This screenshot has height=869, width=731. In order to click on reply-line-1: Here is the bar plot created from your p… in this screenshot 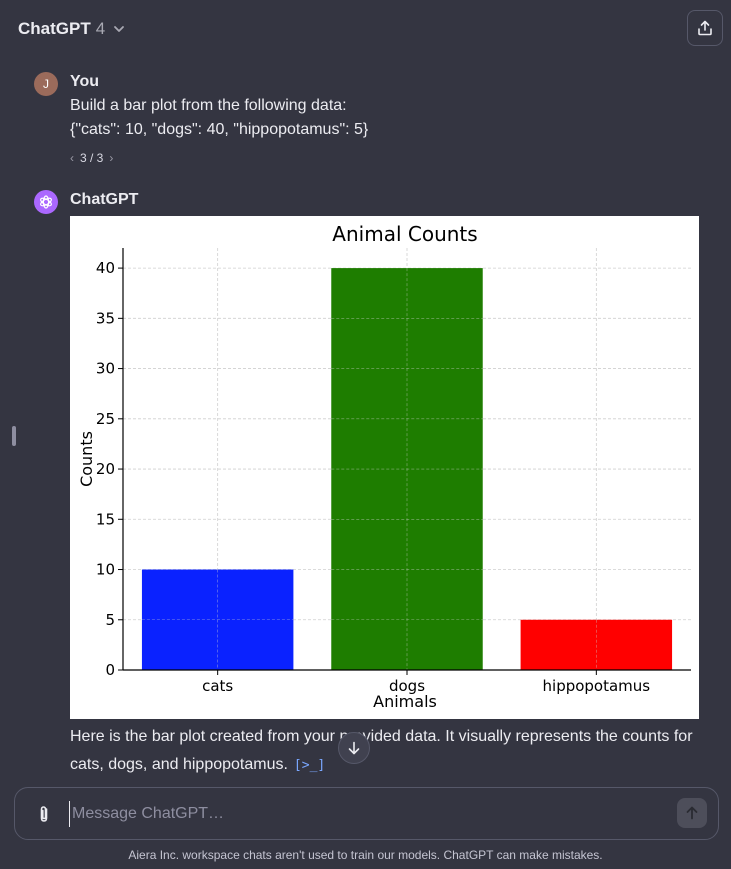, I will do `click(381, 736)`.